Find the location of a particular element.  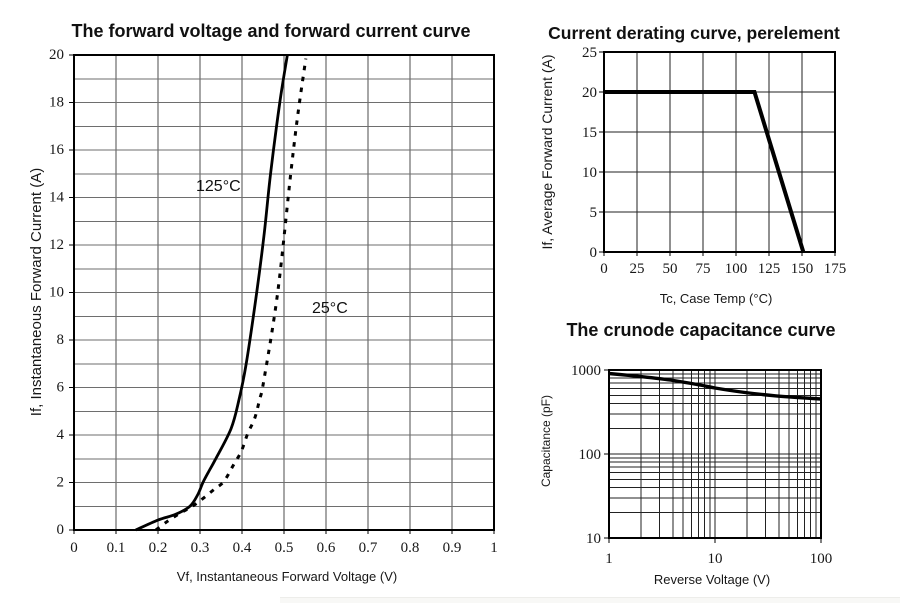

svg-text: 75 is located at coordinates (703, 269).